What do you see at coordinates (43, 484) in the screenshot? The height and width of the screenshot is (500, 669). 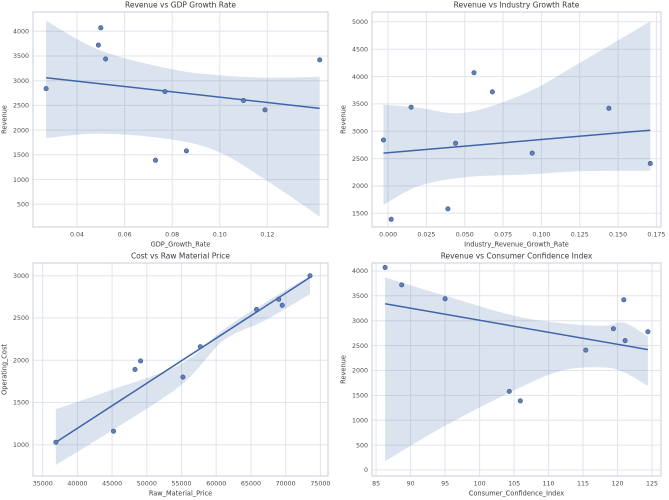 I see `svg-text: 35000` at bounding box center [43, 484].